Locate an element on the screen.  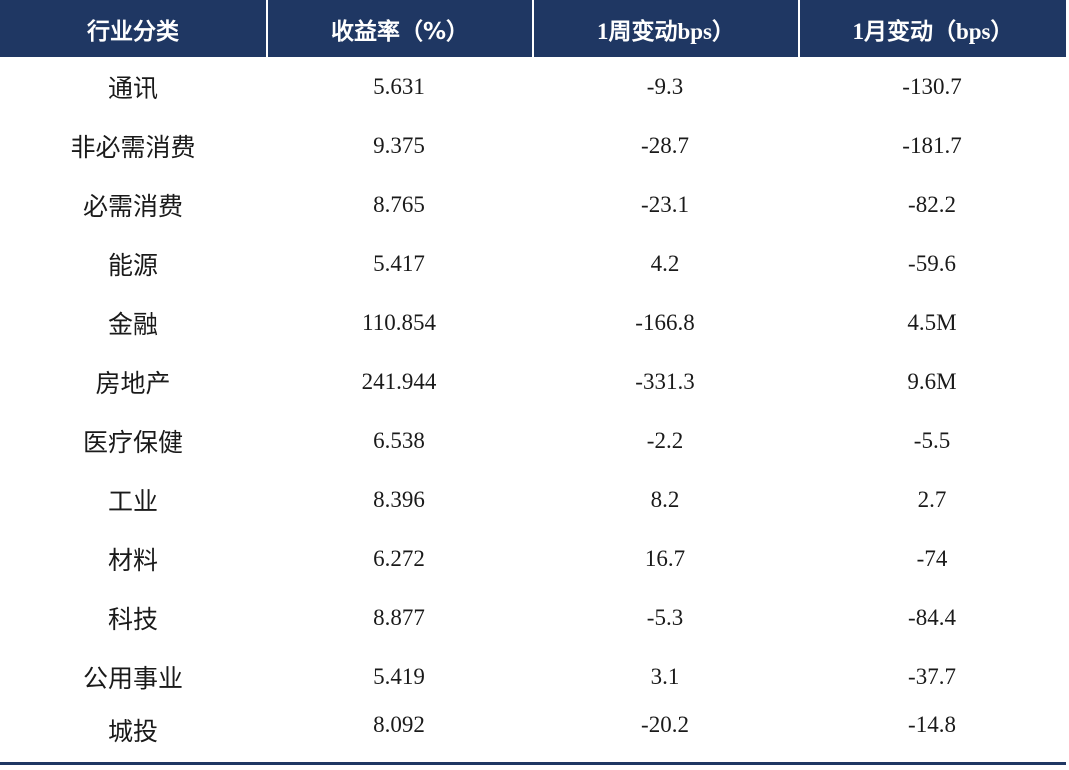
table-header: 行业分类 收益率（%） 1周变动bps） 1月变动（bps） is located at coordinates (533, 28).